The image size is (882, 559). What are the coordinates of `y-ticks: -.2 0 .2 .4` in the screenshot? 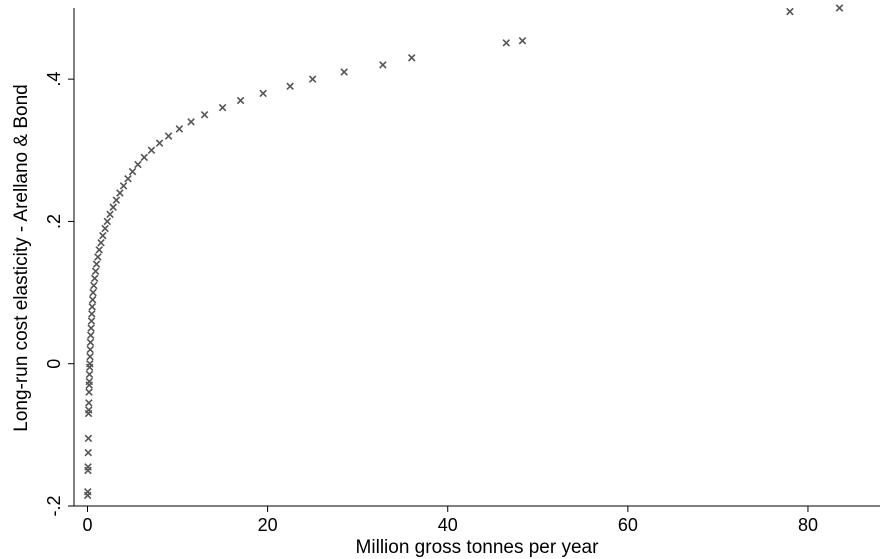 It's located at (59, 294).